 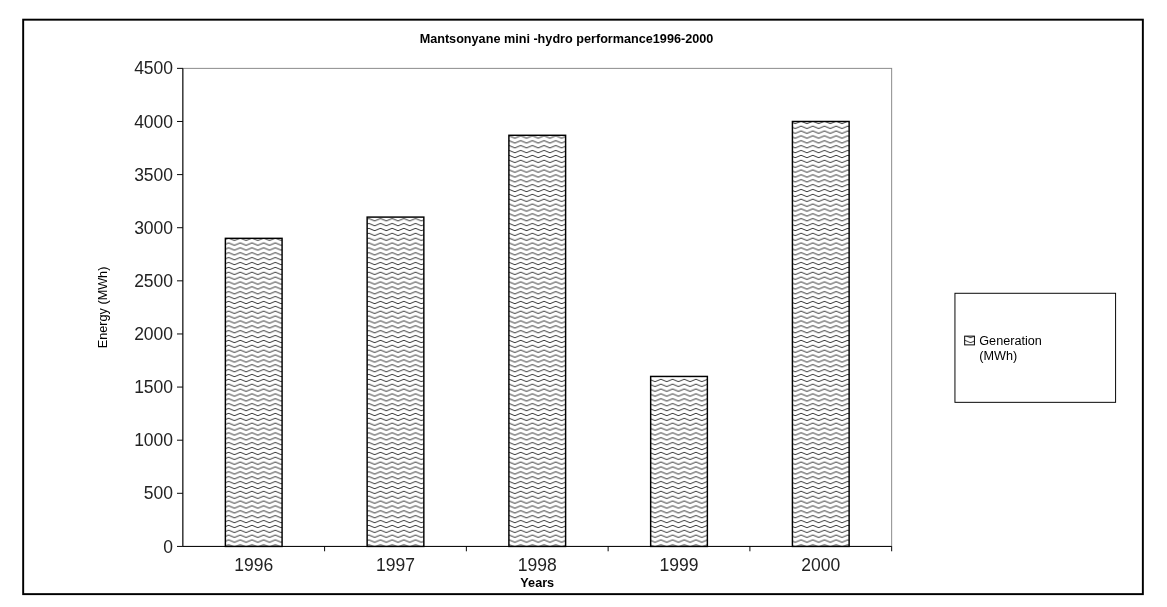 What do you see at coordinates (154, 121) in the screenshot?
I see `y-tick-label: 4000` at bounding box center [154, 121].